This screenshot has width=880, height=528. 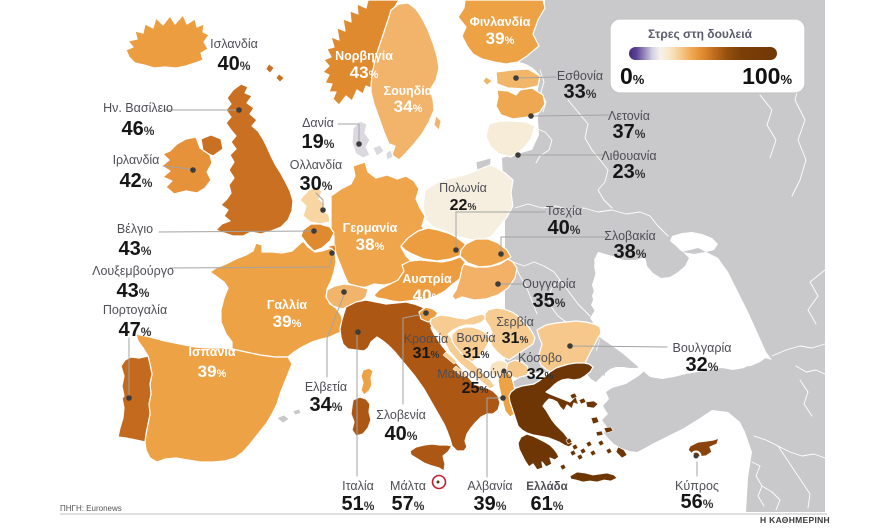 What do you see at coordinates (135, 310) in the screenshot?
I see `svg-text: Πορτογαλία` at bounding box center [135, 310].